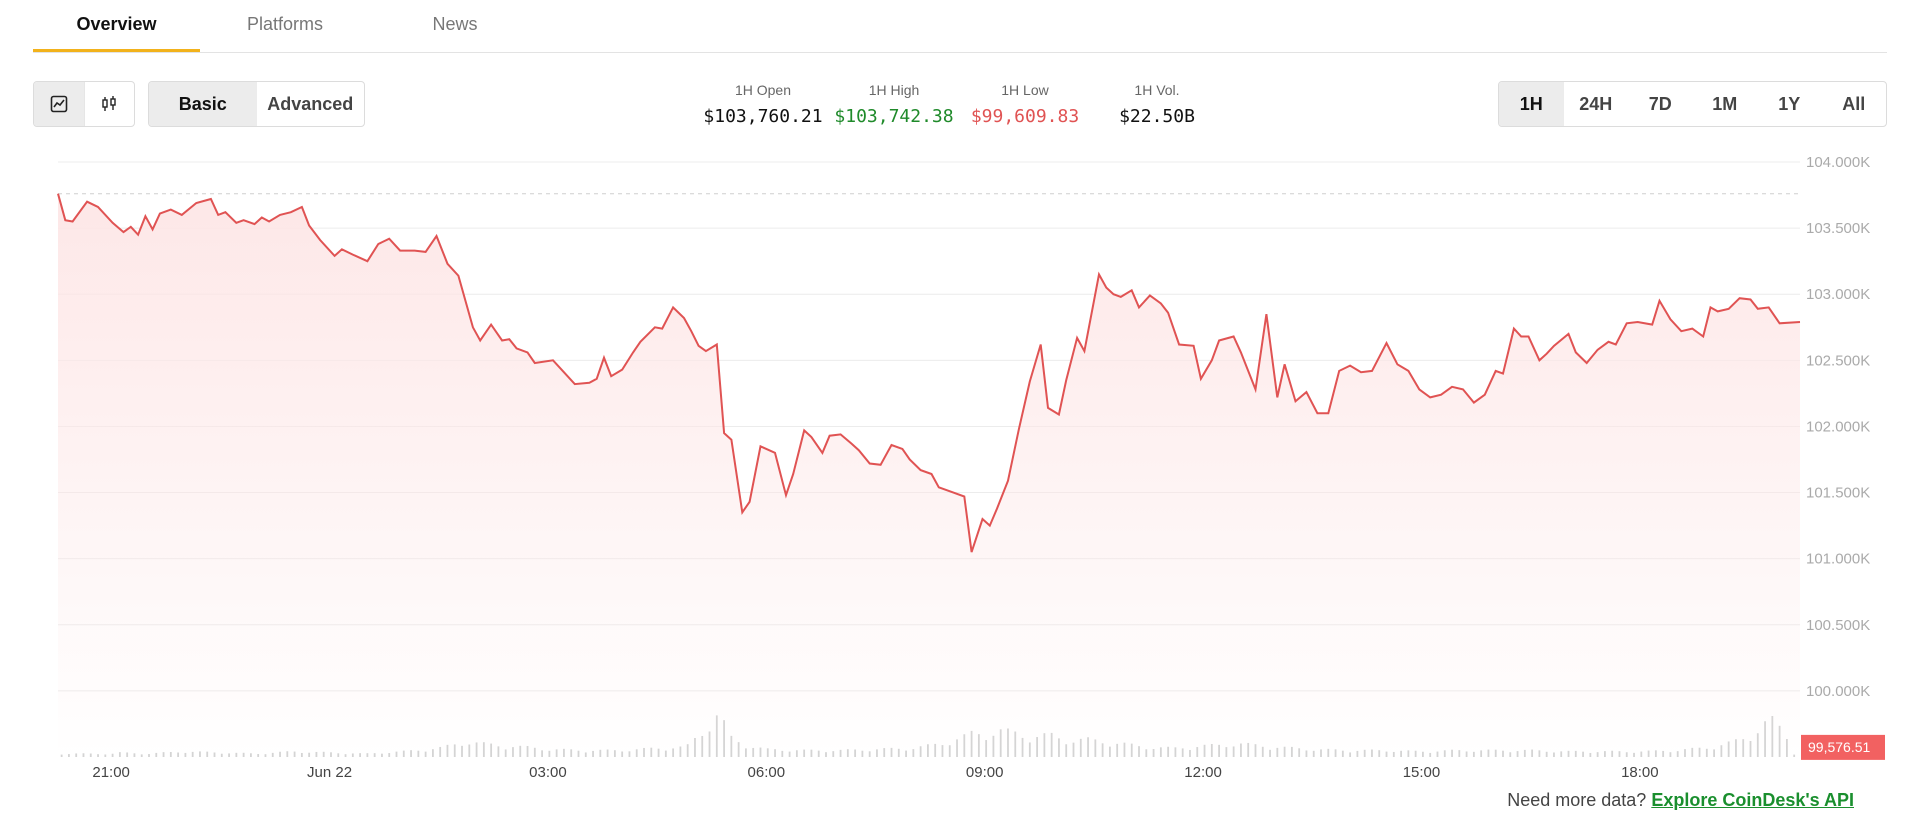 The height and width of the screenshot is (824, 1920). What do you see at coordinates (767, 772) in the screenshot?
I see `x-tick-label: 06:00` at bounding box center [767, 772].